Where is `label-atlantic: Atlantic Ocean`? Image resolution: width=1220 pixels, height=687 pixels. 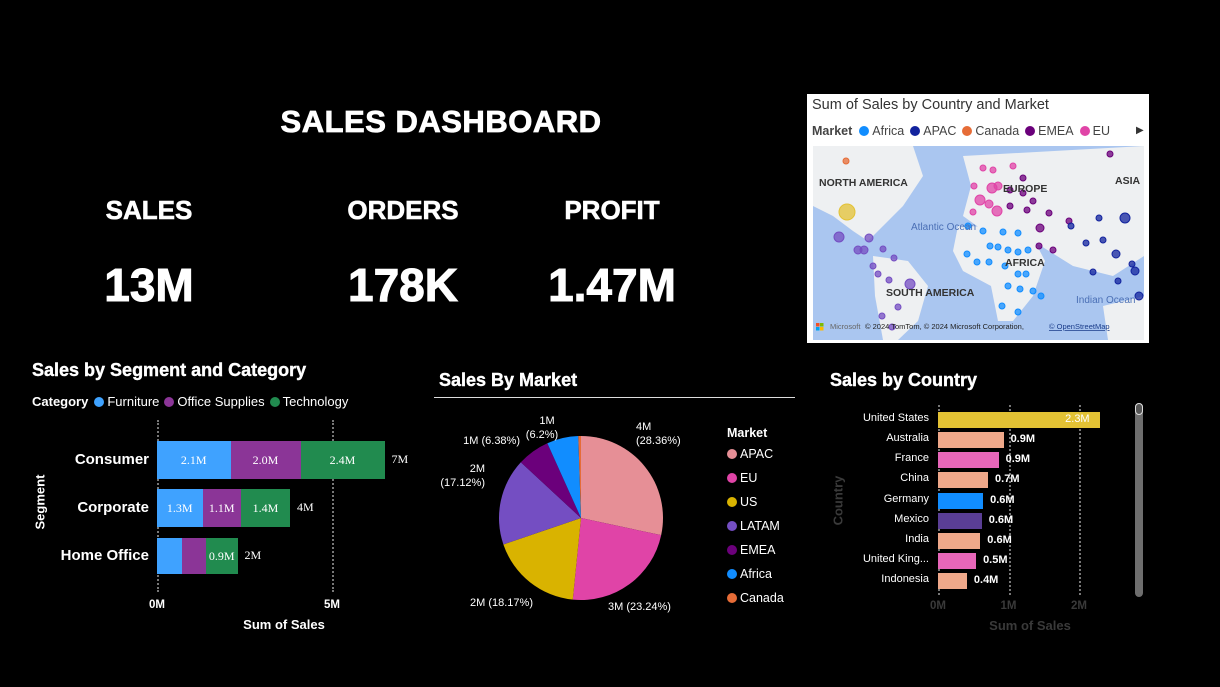 label-atlantic: Atlantic Ocean is located at coordinates (943, 227).